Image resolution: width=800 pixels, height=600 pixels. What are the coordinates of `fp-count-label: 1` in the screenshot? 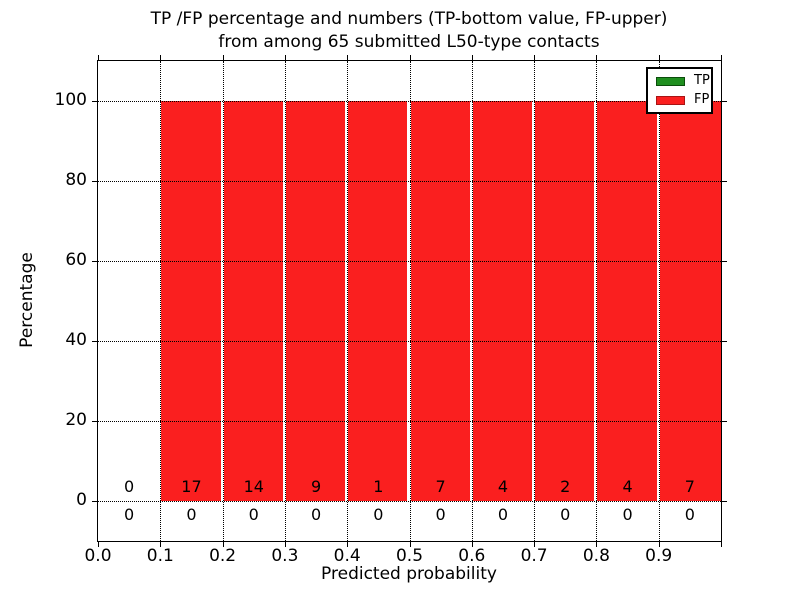 It's located at (378, 486).